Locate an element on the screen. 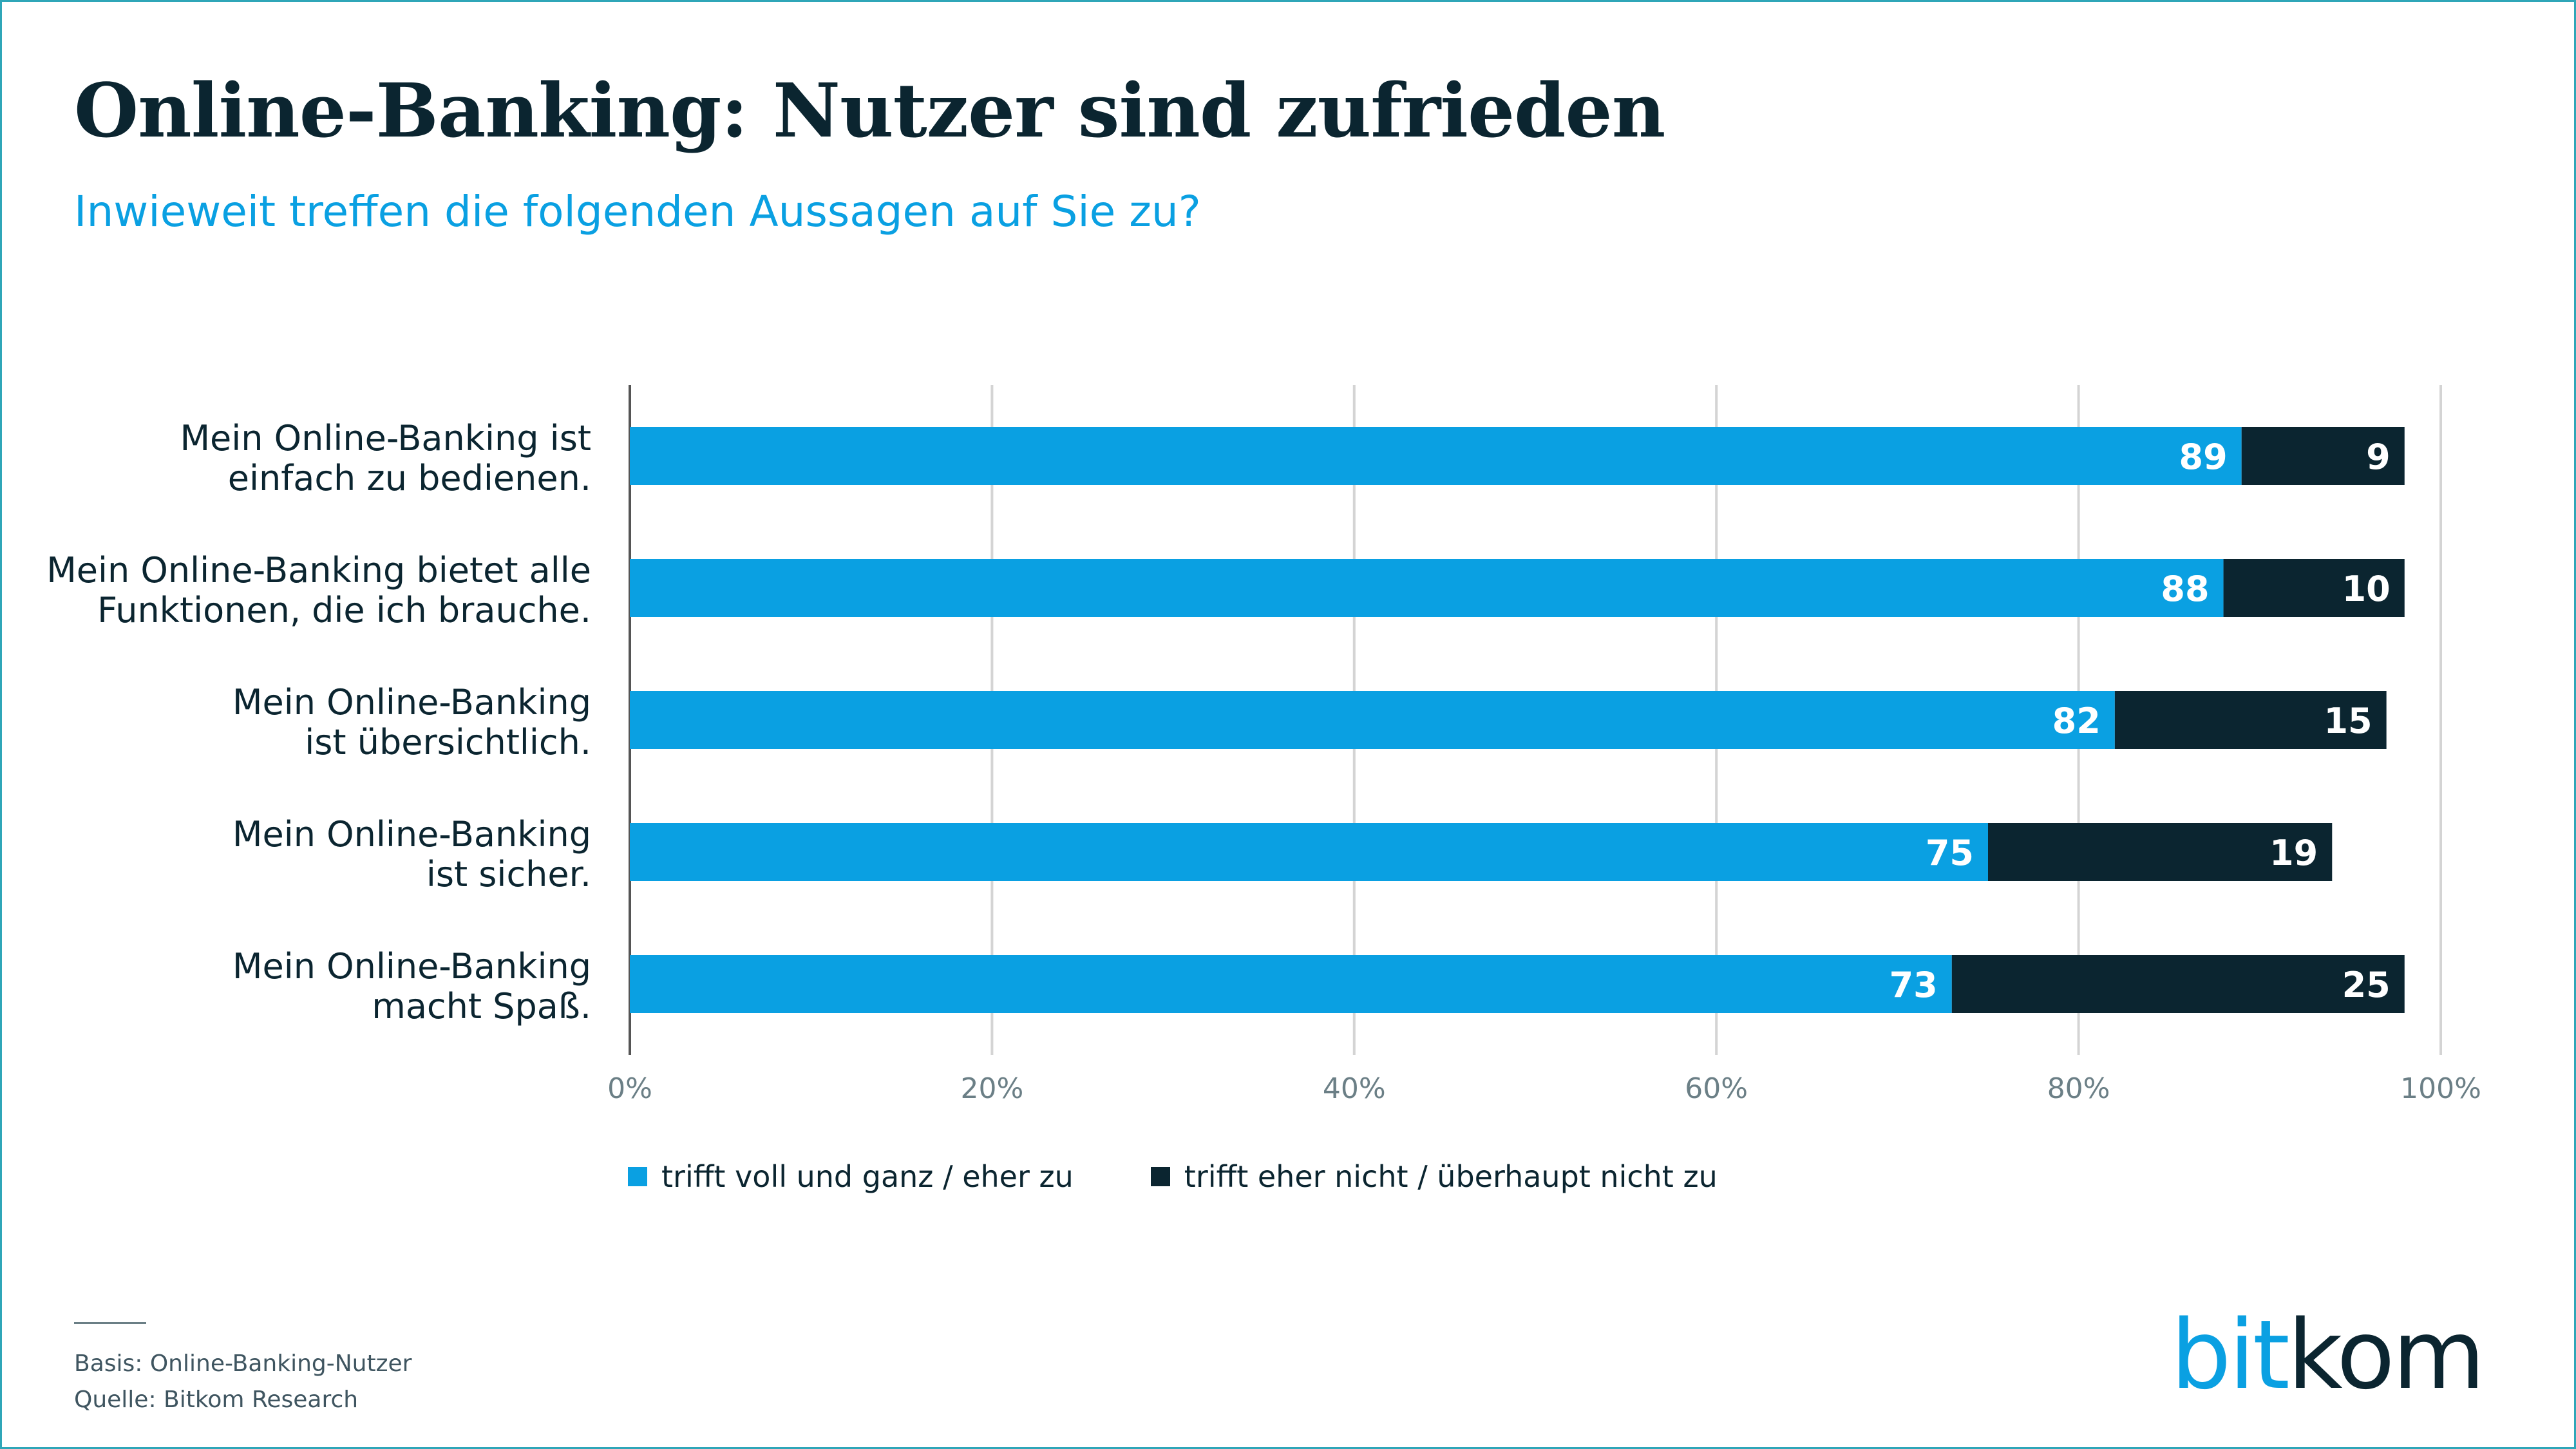  x-tick-label: 20% is located at coordinates (993, 1089).